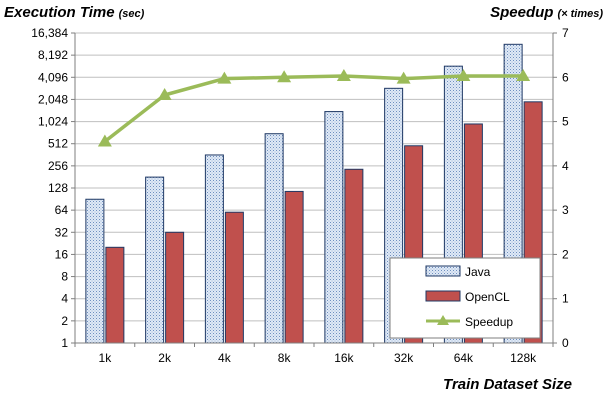  What do you see at coordinates (565, 33) in the screenshot?
I see `right-tick-label: 7` at bounding box center [565, 33].